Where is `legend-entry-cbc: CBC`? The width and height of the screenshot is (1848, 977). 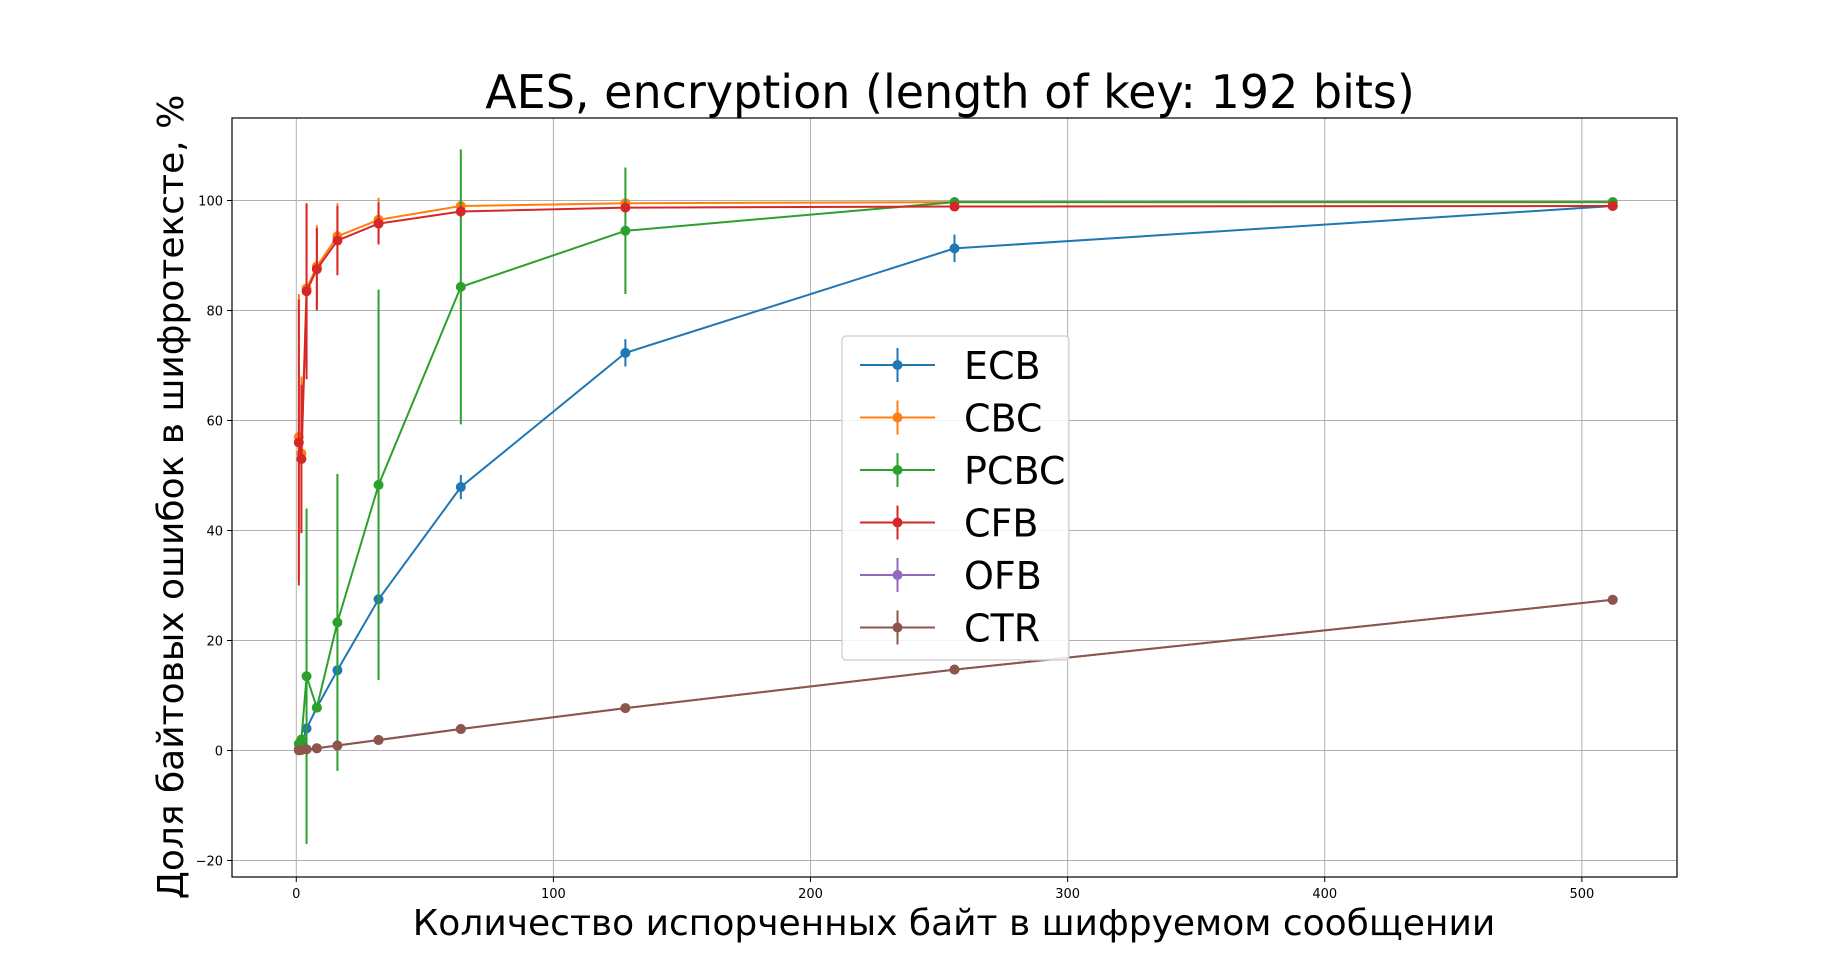 legend-entry-cbc: CBC is located at coordinates (951, 419).